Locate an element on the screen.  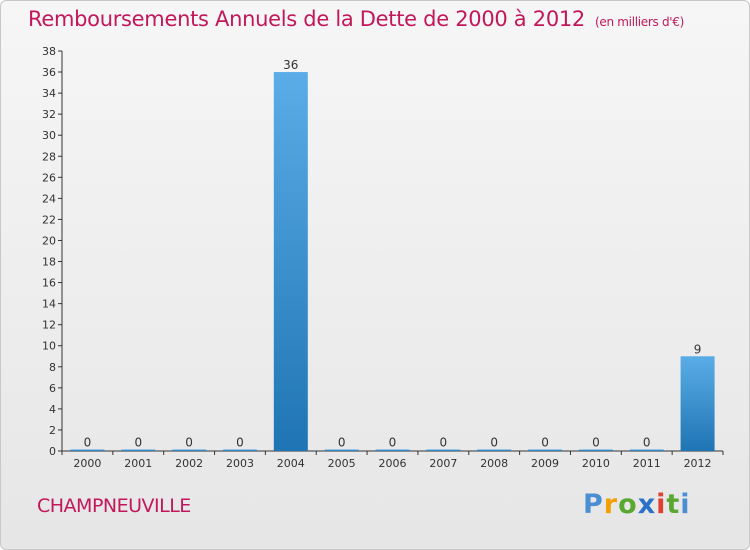
y-tick-label: 34 is located at coordinates (49, 93).